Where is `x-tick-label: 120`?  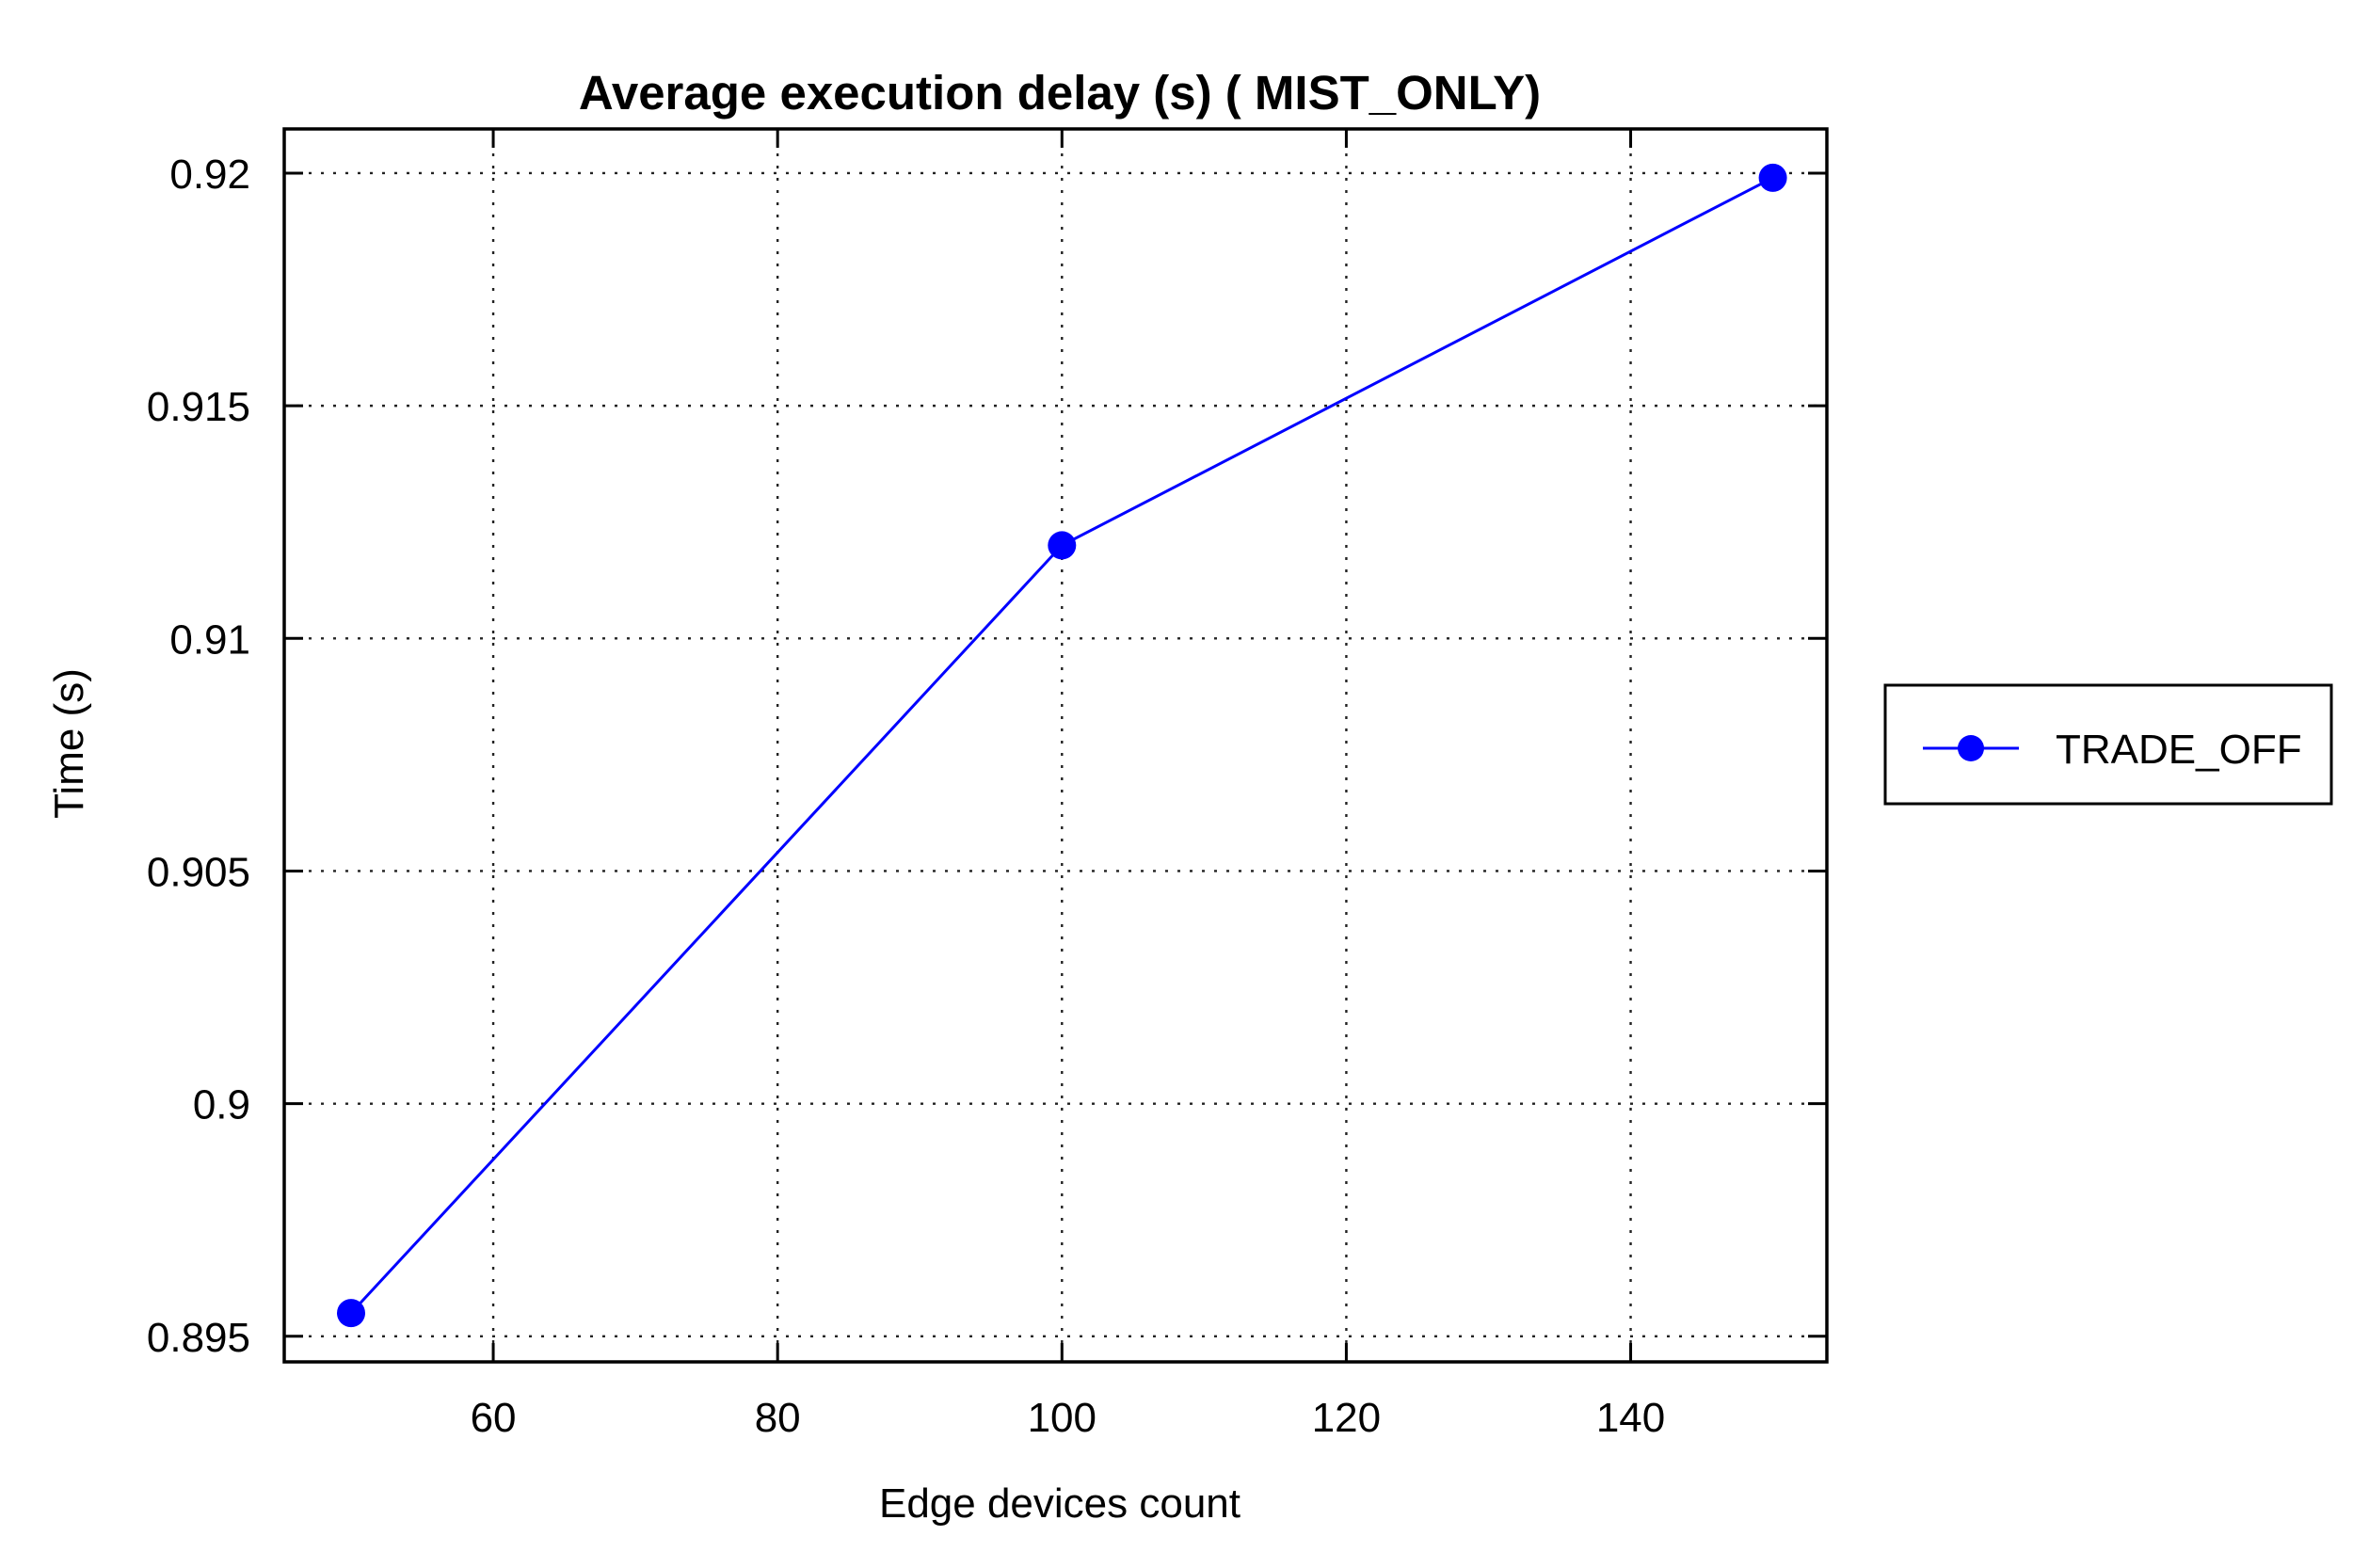 x-tick-label: 120 is located at coordinates (1346, 1418).